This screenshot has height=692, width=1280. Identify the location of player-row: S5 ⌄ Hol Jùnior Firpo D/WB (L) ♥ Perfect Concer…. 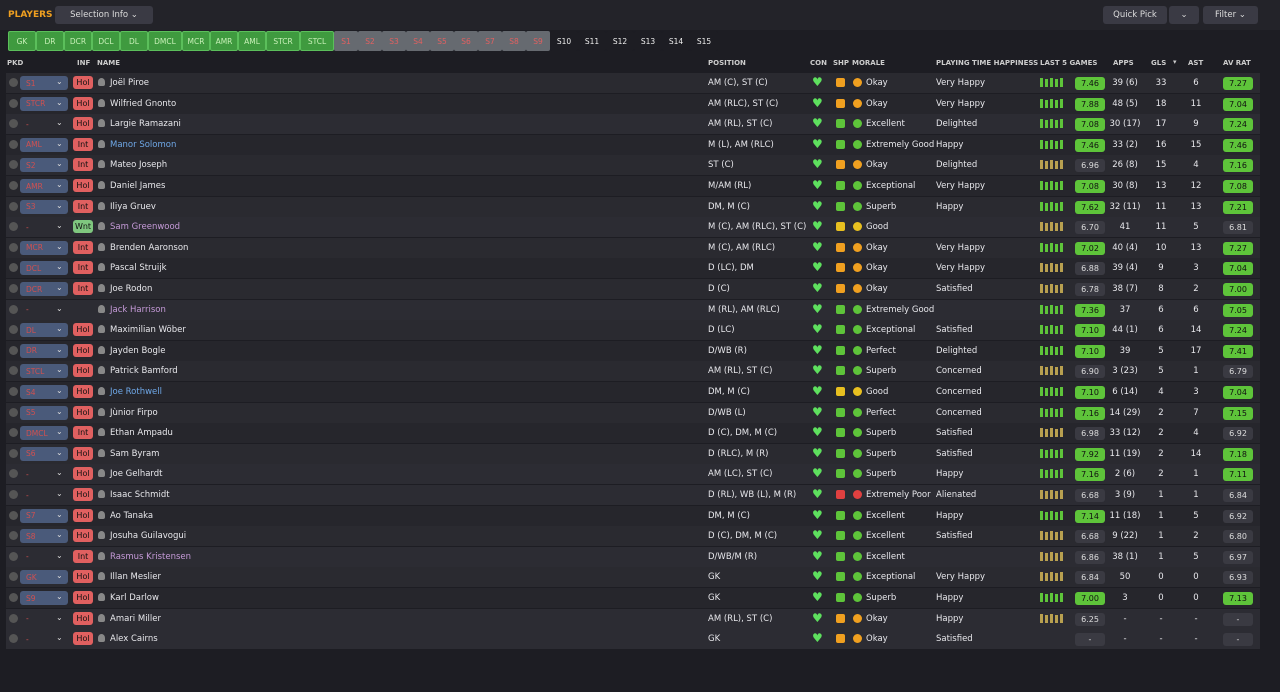
(633, 412).